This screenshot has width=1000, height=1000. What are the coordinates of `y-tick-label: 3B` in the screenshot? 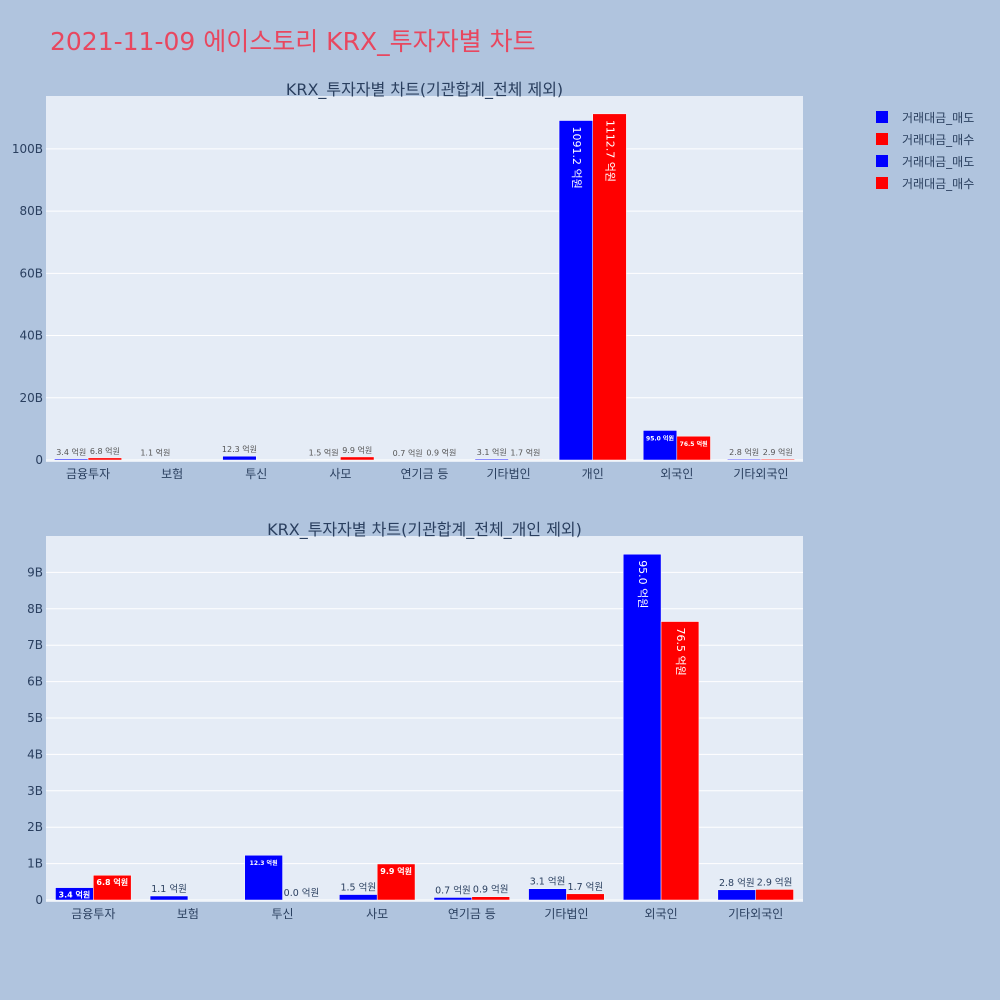 It's located at (35, 791).